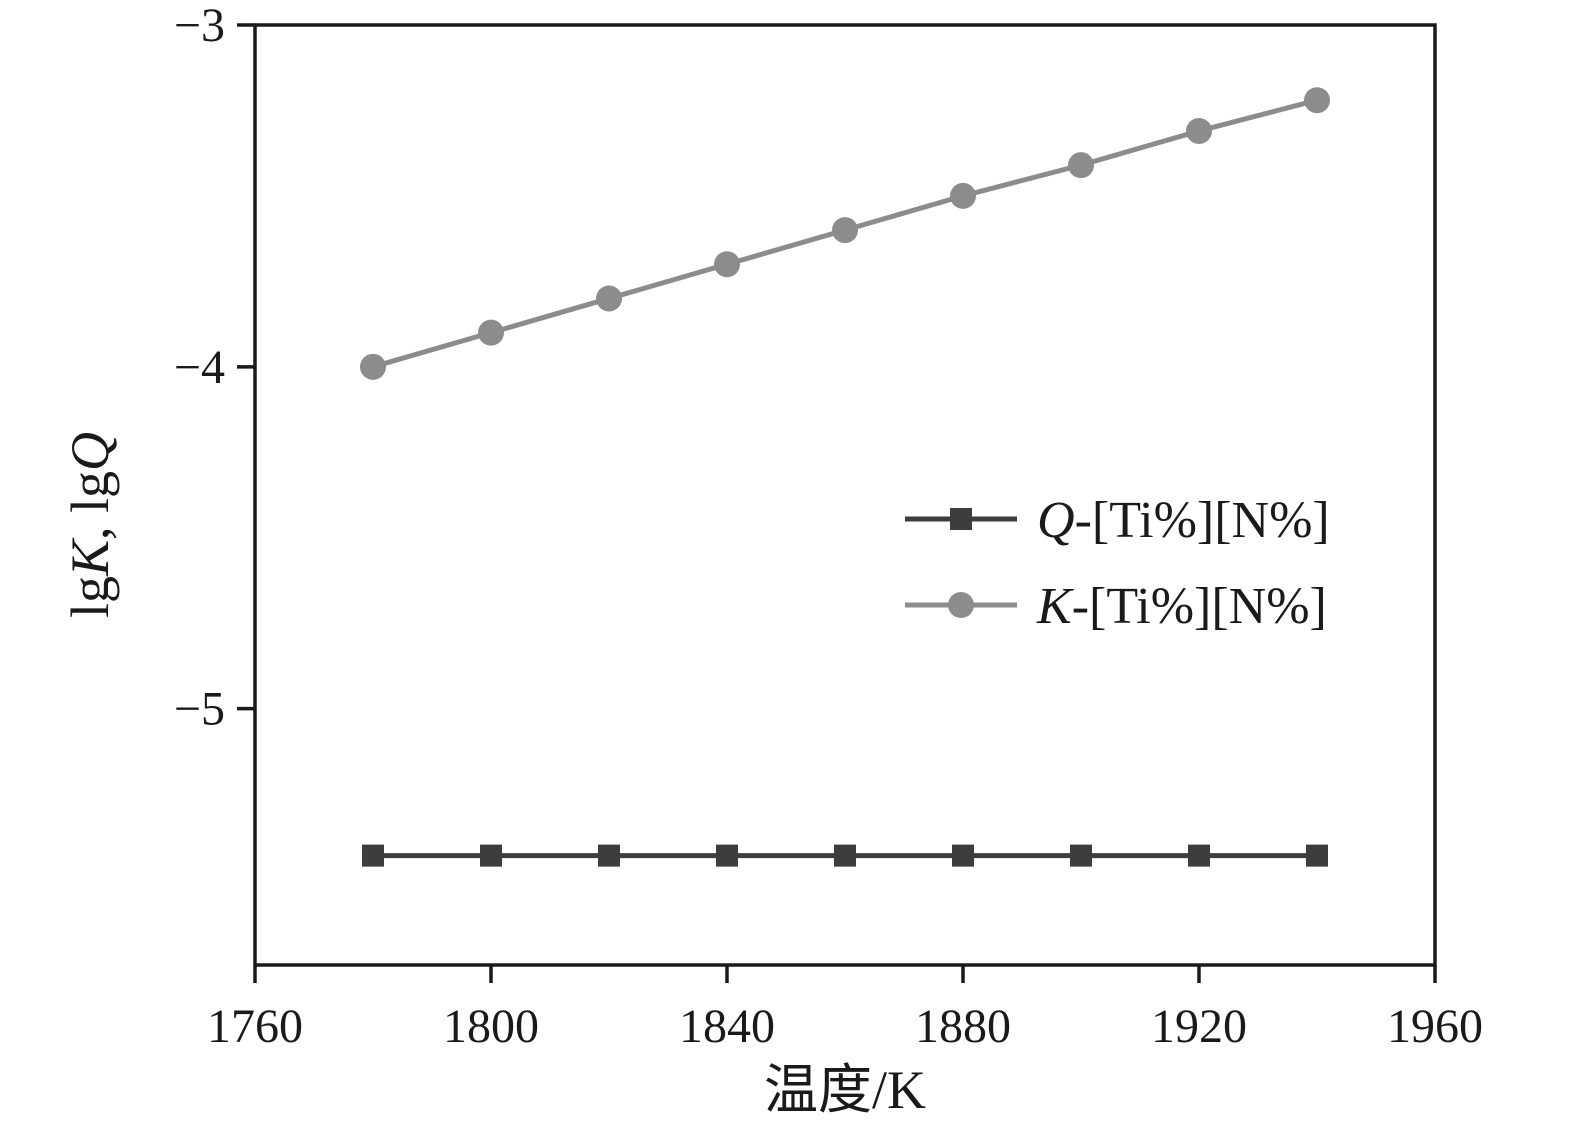 This screenshot has width=1575, height=1135. What do you see at coordinates (199, 367) in the screenshot?
I see `y-tick-label: −4` at bounding box center [199, 367].